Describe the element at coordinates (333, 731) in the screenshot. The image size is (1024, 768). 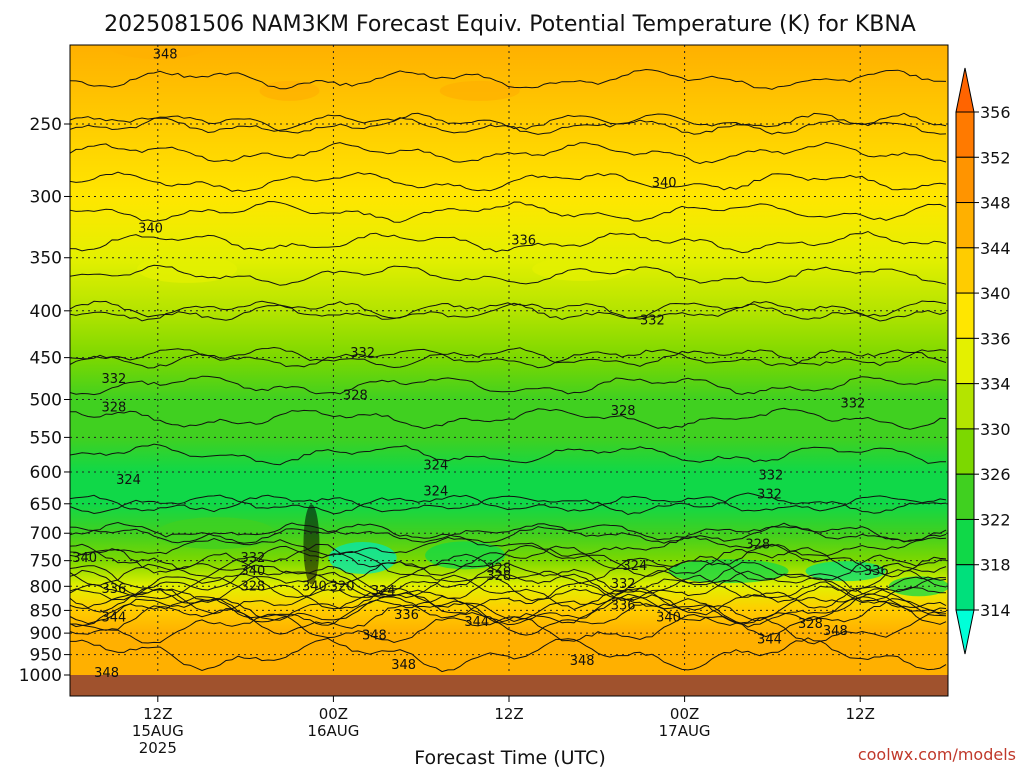
I see `x-tick-label: 16AUG` at that location.